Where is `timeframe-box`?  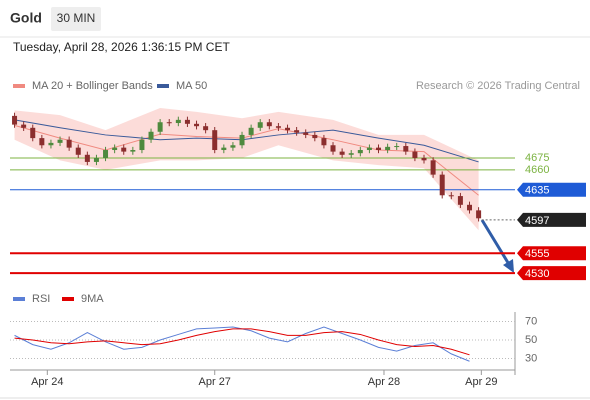 timeframe-box is located at coordinates (76, 19).